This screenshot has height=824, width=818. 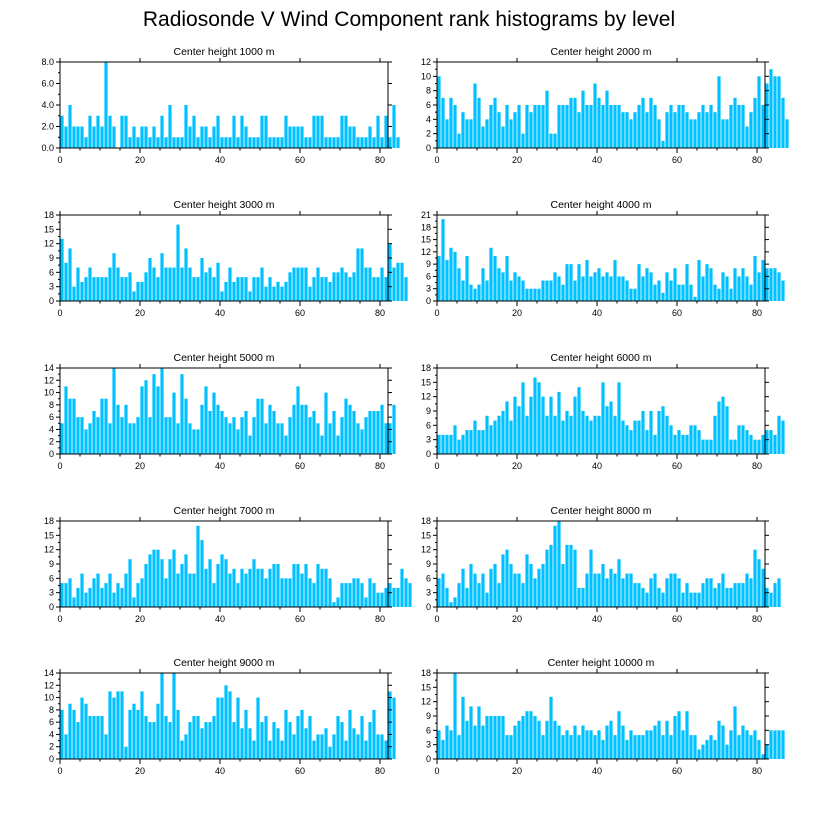 What do you see at coordinates (426, 687) in the screenshot?
I see `ytick-label-10000m-5: 15` at bounding box center [426, 687].